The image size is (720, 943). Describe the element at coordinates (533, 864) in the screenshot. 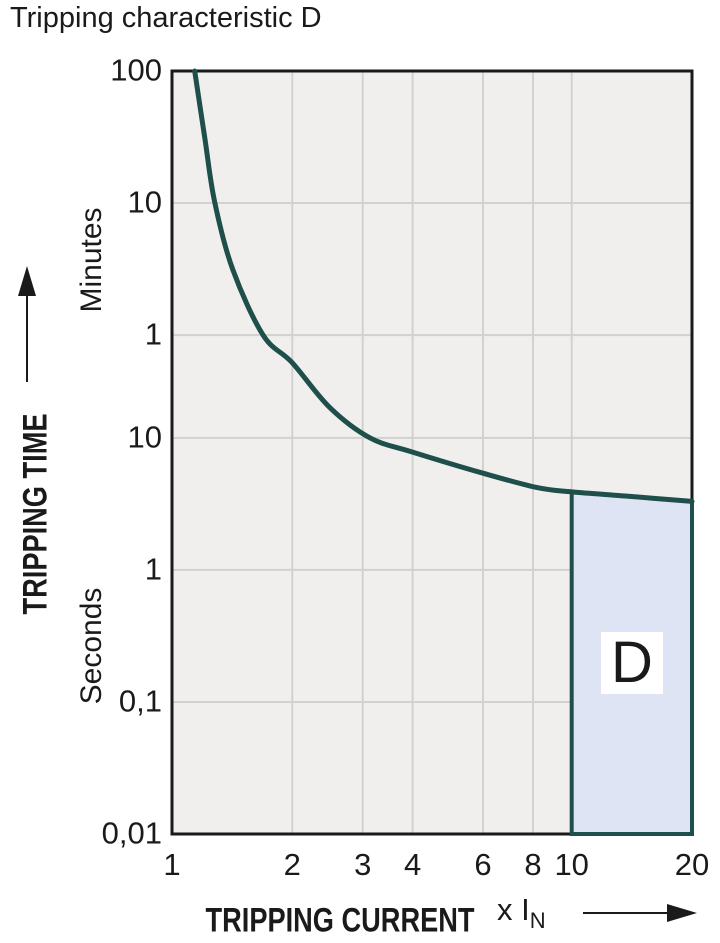

I see `x-tick-label: 8` at that location.